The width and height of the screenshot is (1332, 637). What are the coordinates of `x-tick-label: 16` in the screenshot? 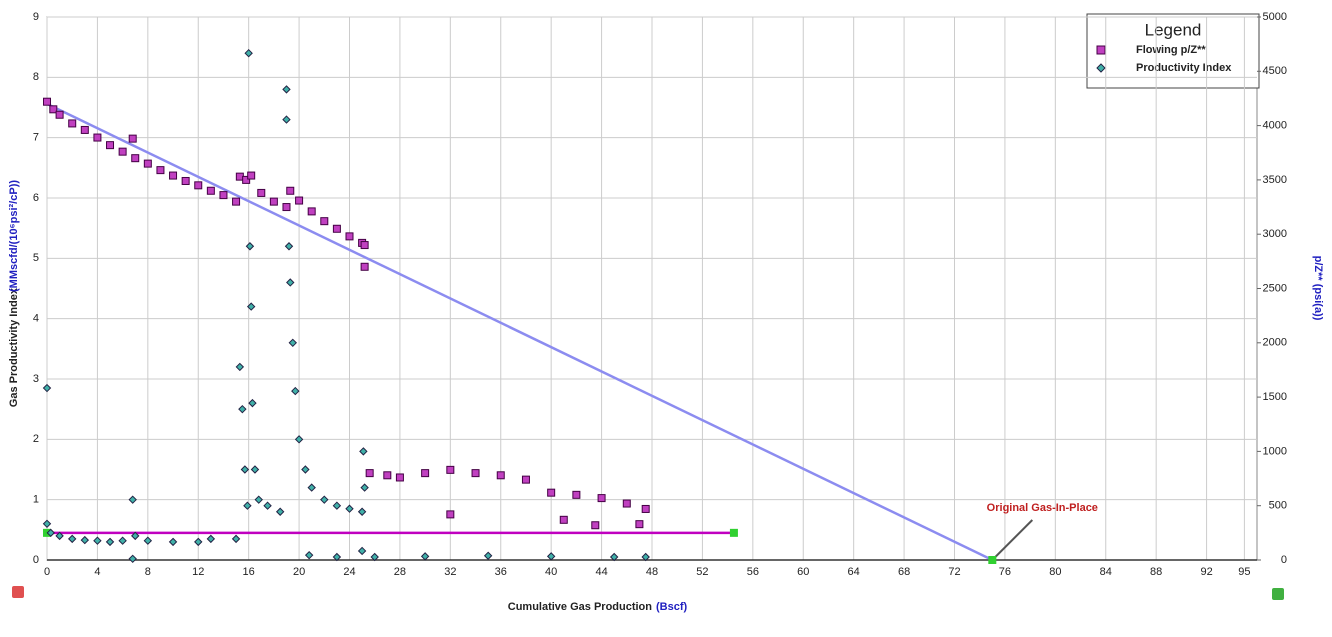 It's located at (249, 572).